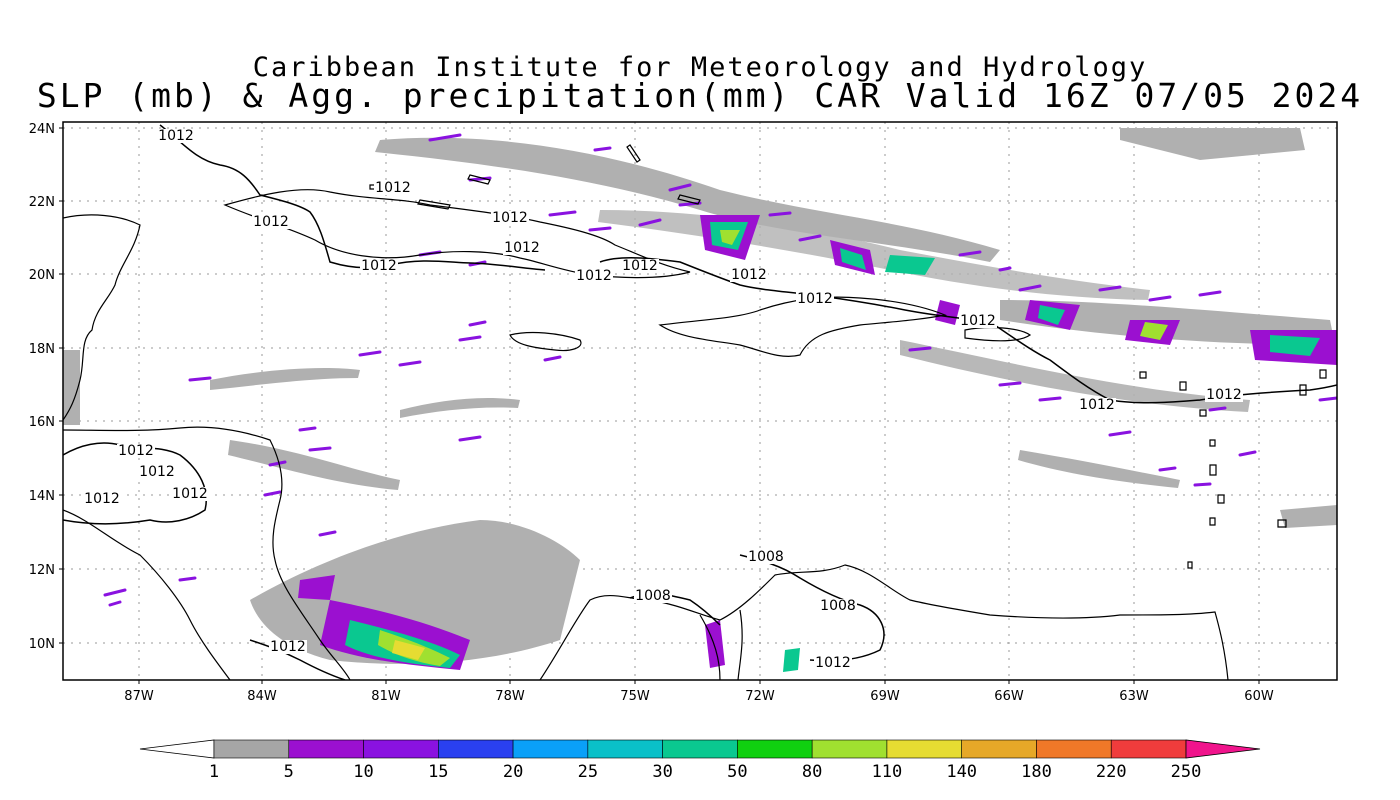 Image resolution: width=1400 pixels, height=800 pixels. I want to click on colorbar-label: 5, so click(289, 772).